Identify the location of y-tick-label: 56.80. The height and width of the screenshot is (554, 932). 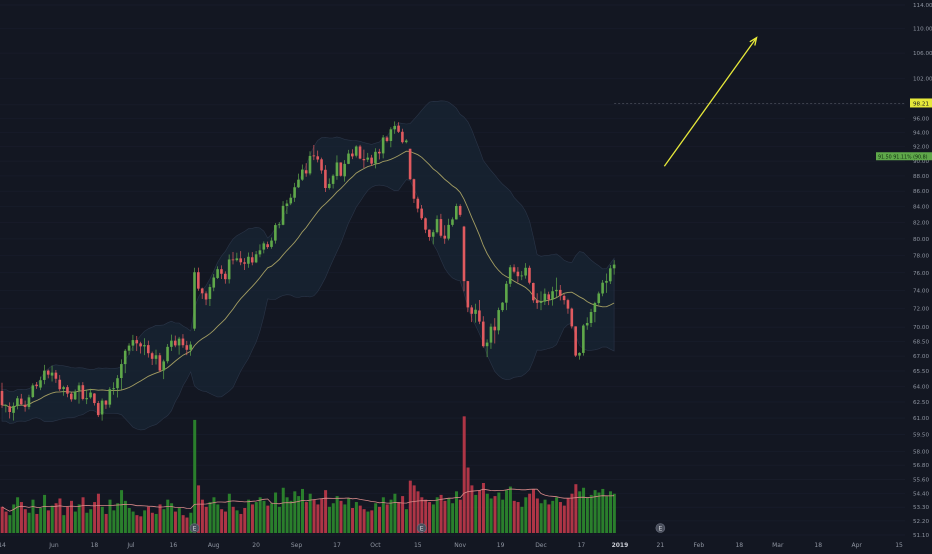
(921, 466).